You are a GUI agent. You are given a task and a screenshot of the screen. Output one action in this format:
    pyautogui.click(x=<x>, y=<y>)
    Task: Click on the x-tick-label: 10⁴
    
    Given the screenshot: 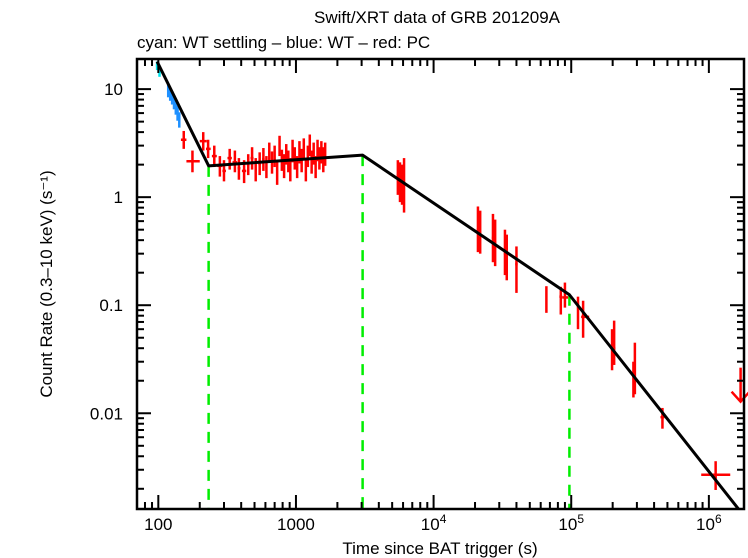 What is the action you would take?
    pyautogui.click(x=434, y=523)
    